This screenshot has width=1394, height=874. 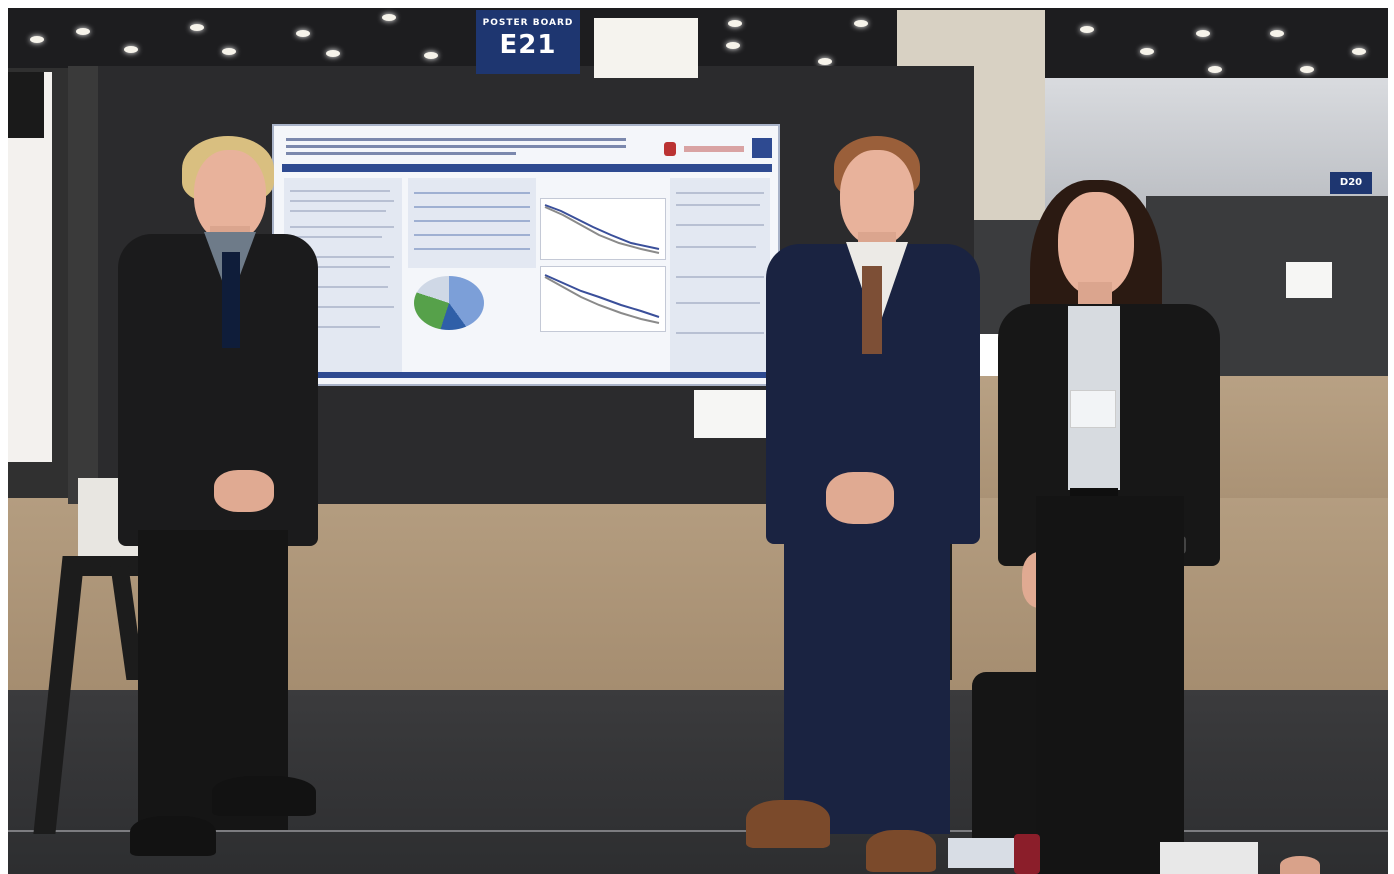 What do you see at coordinates (670, 149) in the screenshot?
I see `university-logo` at bounding box center [670, 149].